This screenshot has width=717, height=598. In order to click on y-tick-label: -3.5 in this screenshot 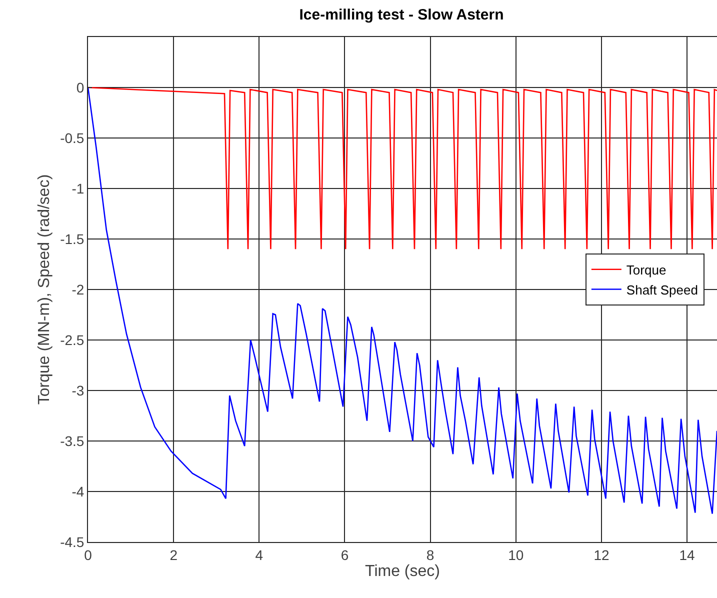, I will do `click(72, 440)`.